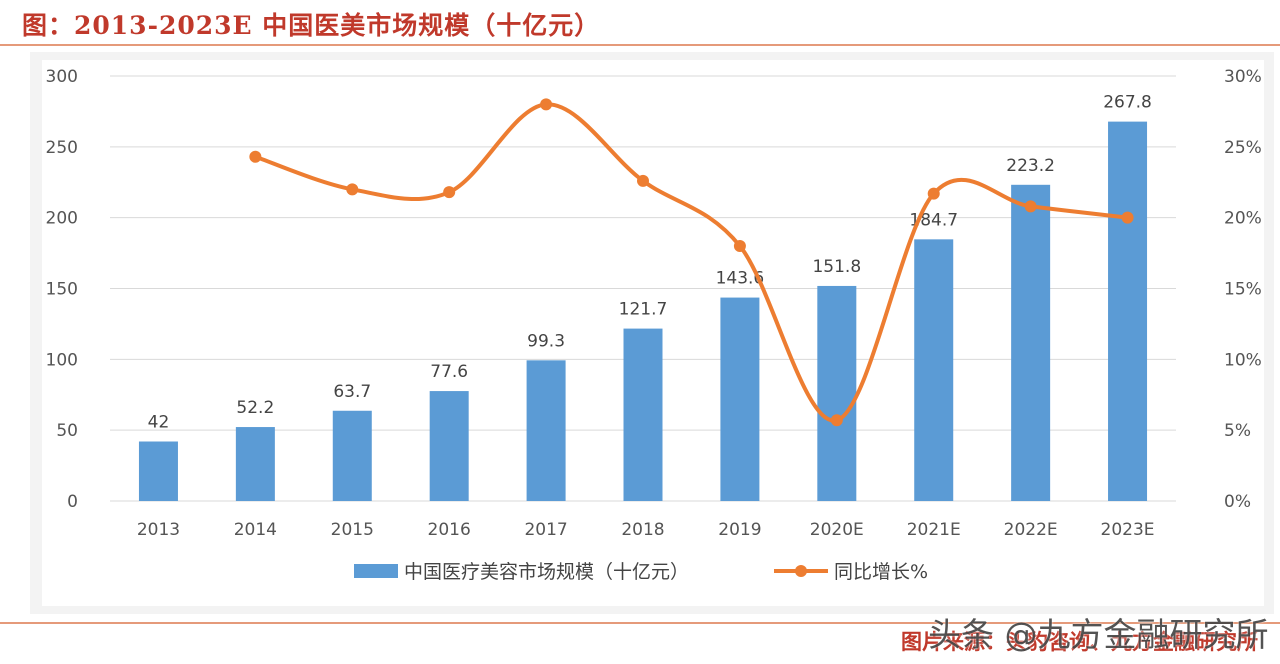 This screenshot has height=664, width=1280. Describe the element at coordinates (1243, 148) in the screenshot. I see `y-right-tick-label: 25%` at that location.